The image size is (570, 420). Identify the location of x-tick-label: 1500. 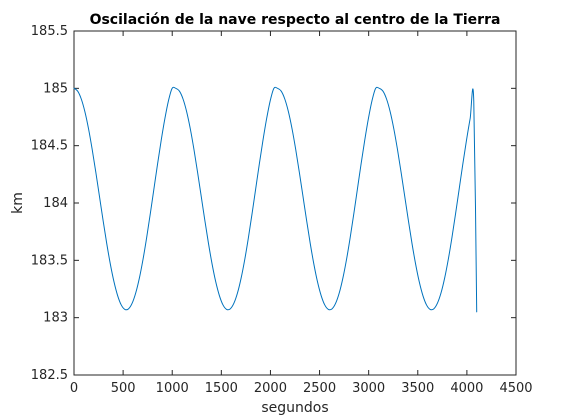
(221, 388).